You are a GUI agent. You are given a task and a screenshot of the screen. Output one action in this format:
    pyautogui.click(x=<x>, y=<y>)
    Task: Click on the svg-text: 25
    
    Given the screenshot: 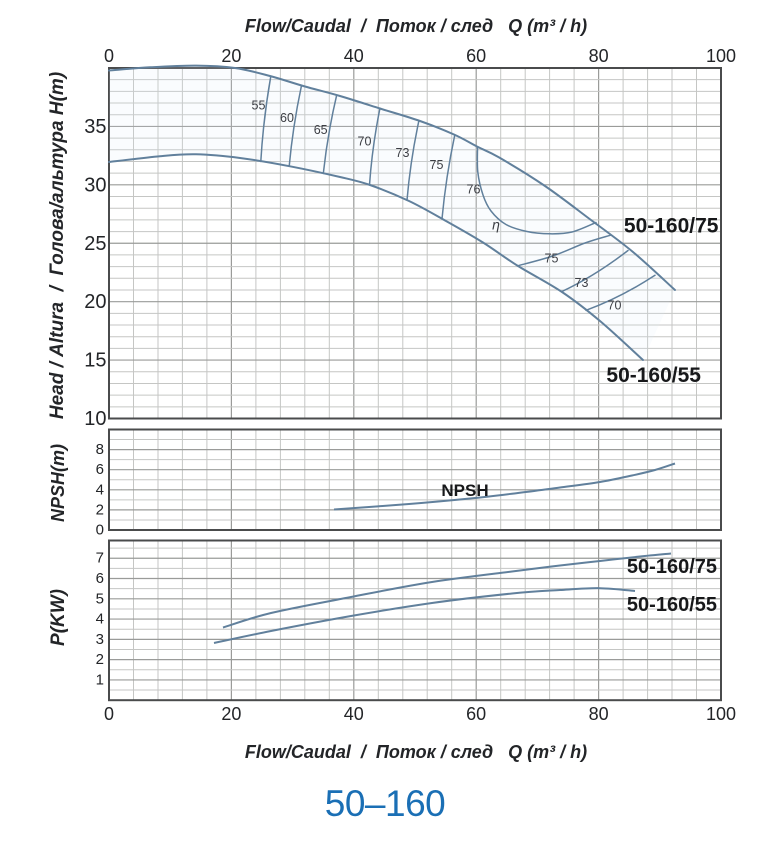 What is the action you would take?
    pyautogui.click(x=95, y=244)
    